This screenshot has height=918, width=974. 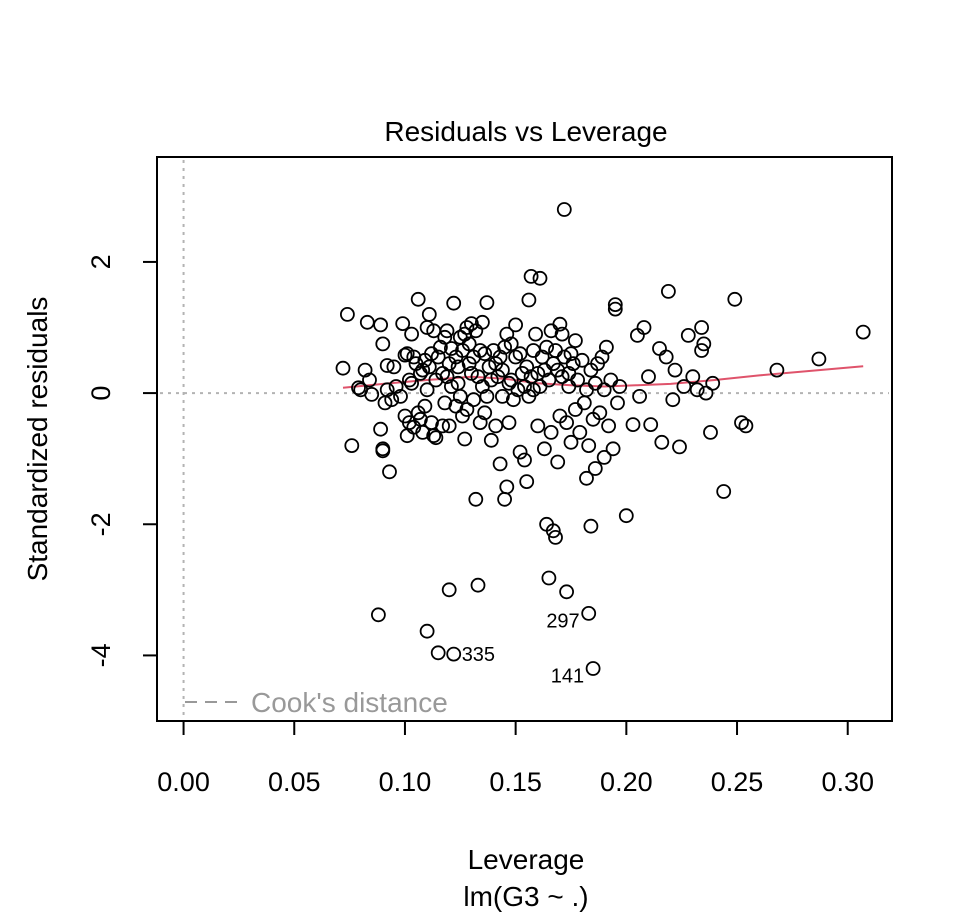 What do you see at coordinates (567, 677) in the screenshot?
I see `point-label: 141` at bounding box center [567, 677].